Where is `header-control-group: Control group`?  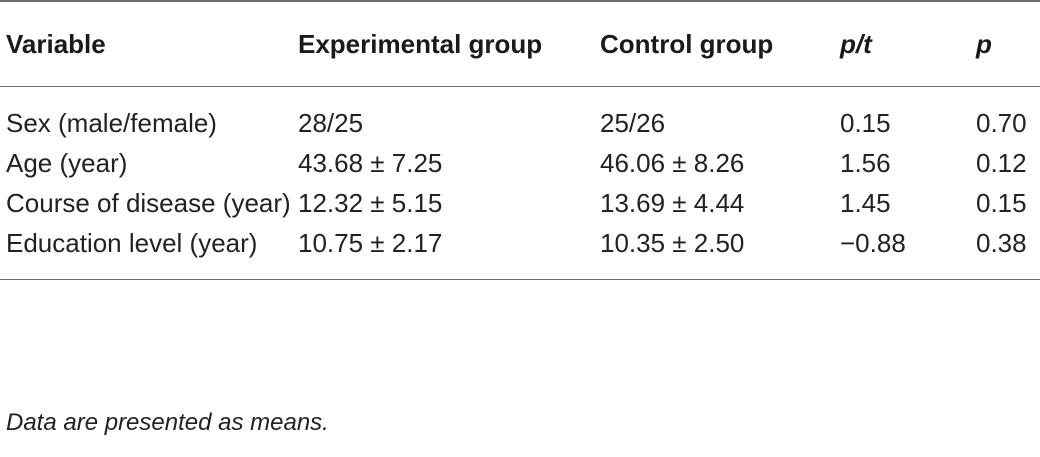 header-control-group: Control group is located at coordinates (687, 44).